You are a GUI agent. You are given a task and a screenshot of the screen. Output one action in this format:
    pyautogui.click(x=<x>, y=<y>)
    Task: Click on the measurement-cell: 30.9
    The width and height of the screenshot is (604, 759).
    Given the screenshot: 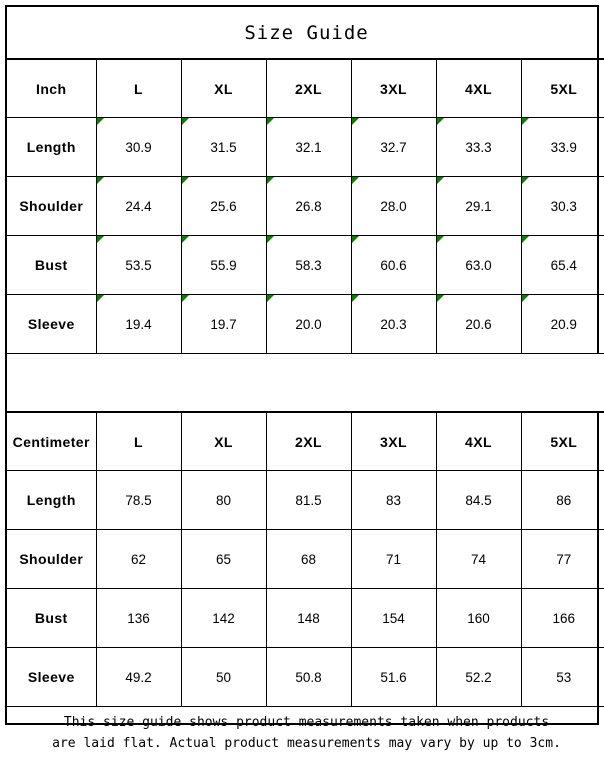 What is the action you would take?
    pyautogui.click(x=138, y=147)
    